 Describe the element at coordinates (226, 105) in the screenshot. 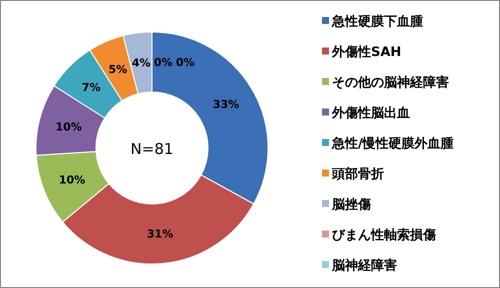

I see `data-label: 33%` at that location.